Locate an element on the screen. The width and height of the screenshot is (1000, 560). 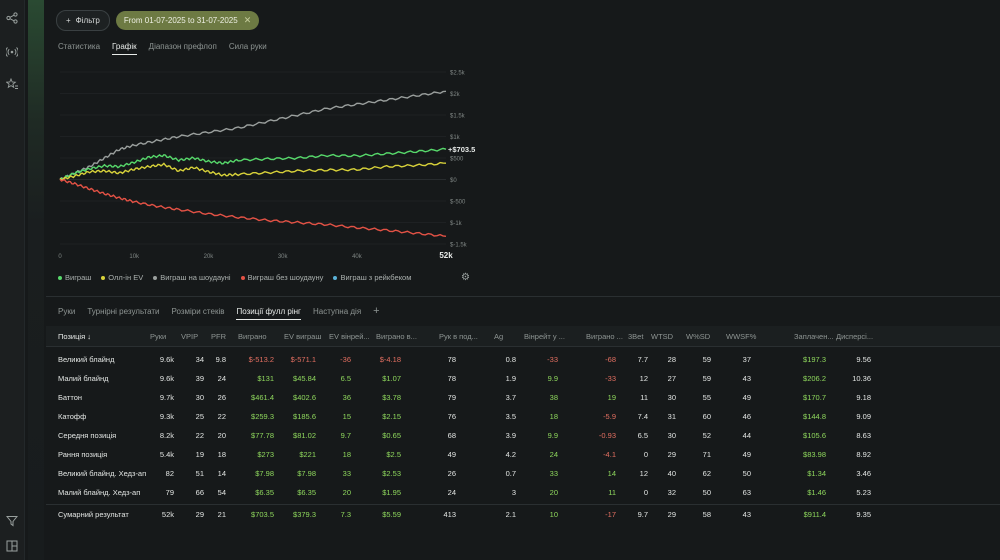
cell-4: $461.4 is located at coordinates (262, 397).